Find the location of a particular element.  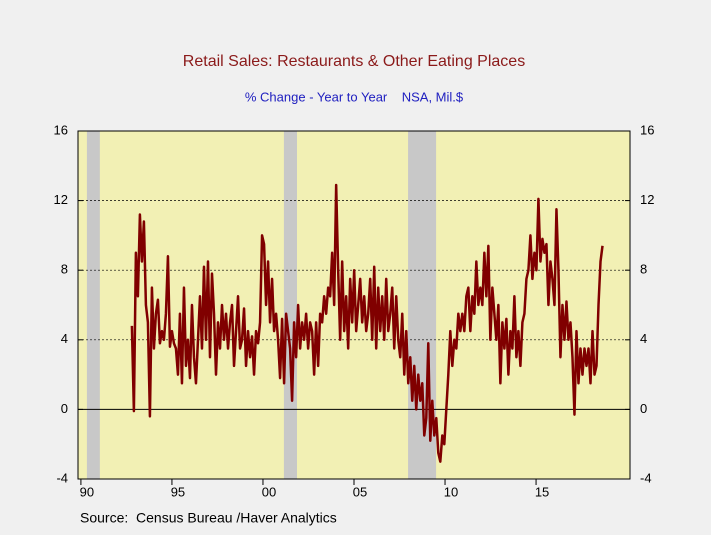

y-tick-label: 12 is located at coordinates (61, 199).